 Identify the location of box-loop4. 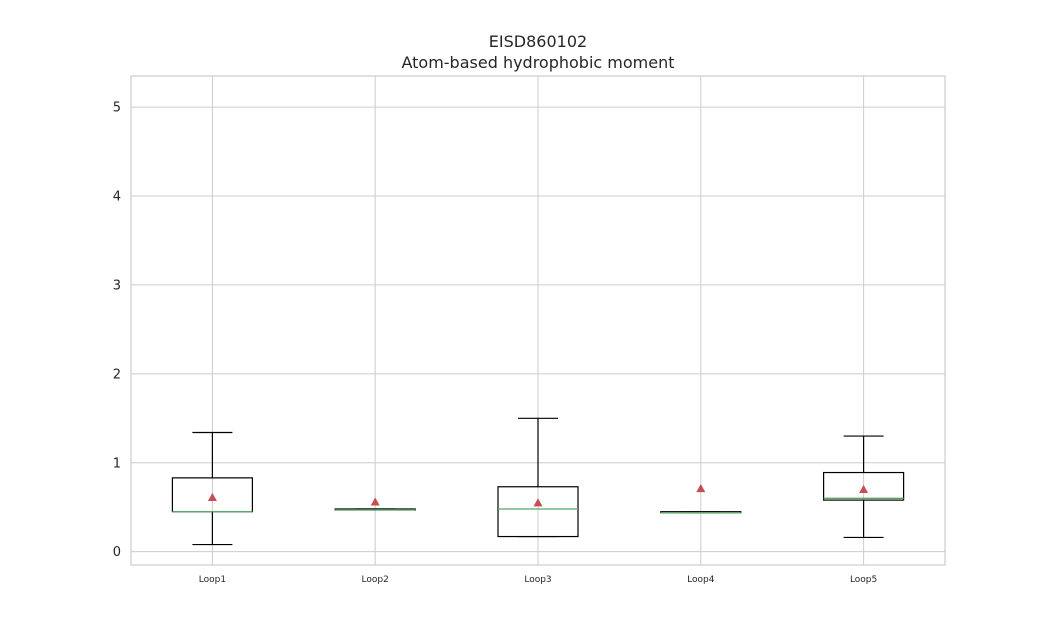
(701, 499).